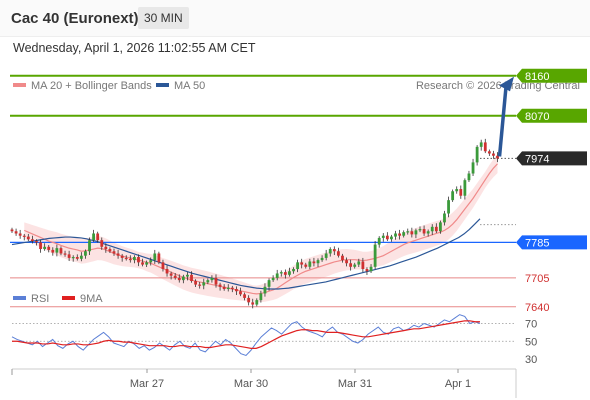 The width and height of the screenshot is (590, 400). Describe the element at coordinates (91, 299) in the screenshot. I see `legend-label-9ma: 9MA` at that location.